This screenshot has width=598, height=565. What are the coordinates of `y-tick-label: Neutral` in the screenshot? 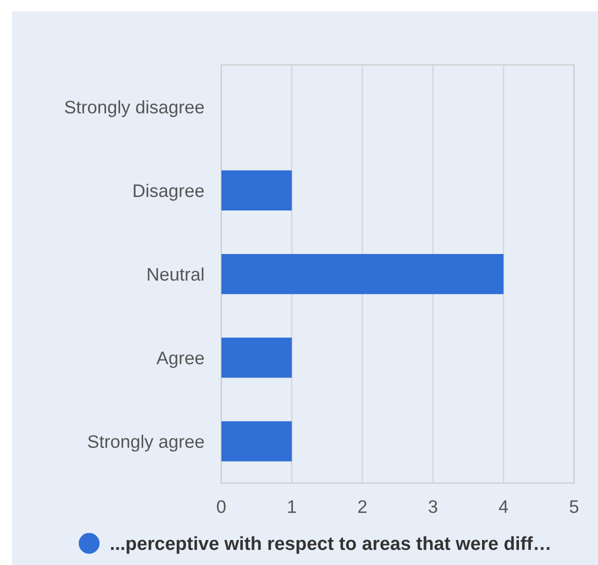 It's located at (176, 274).